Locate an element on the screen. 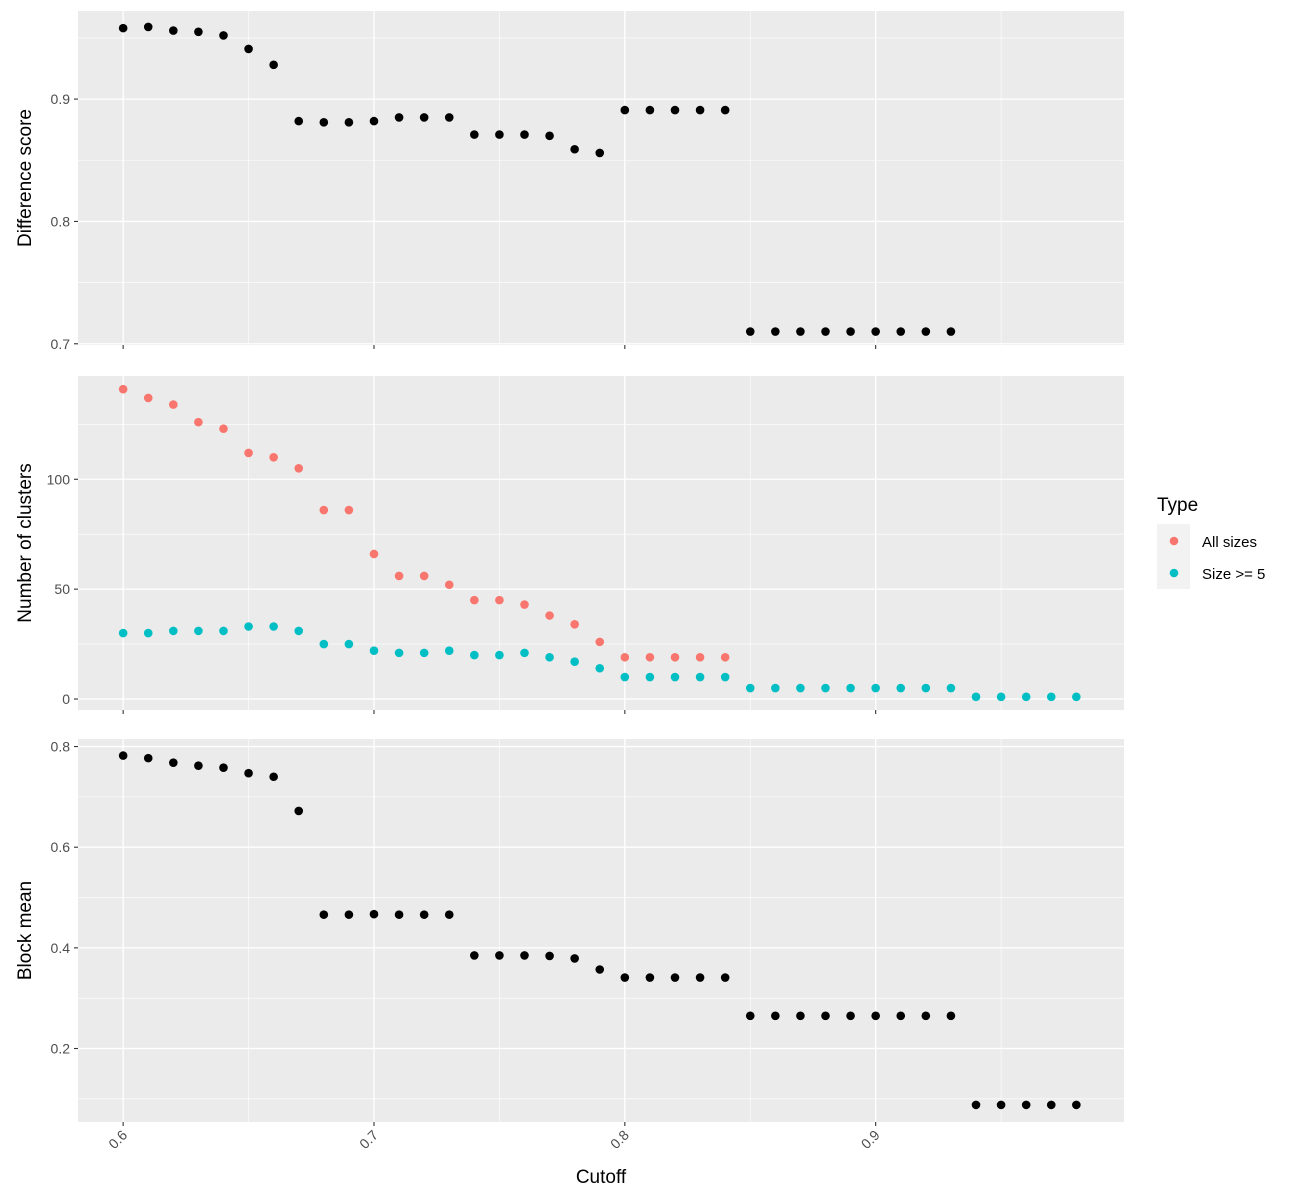 This screenshot has width=1300, height=1200. x-axis-title: Cutoff is located at coordinates (601, 1177).